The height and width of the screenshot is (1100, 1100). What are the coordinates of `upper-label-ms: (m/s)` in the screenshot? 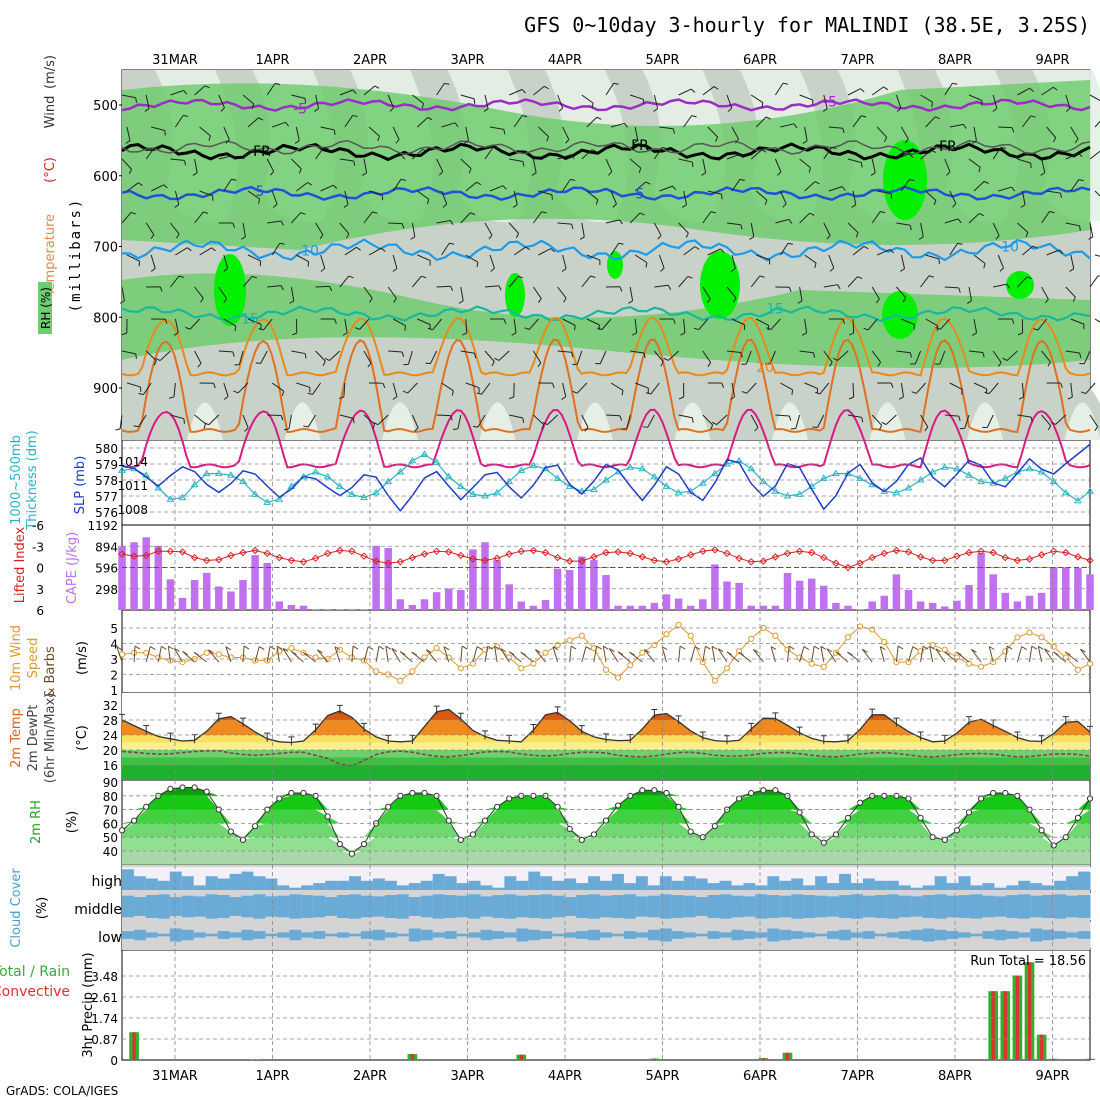 It's located at (50, 72).